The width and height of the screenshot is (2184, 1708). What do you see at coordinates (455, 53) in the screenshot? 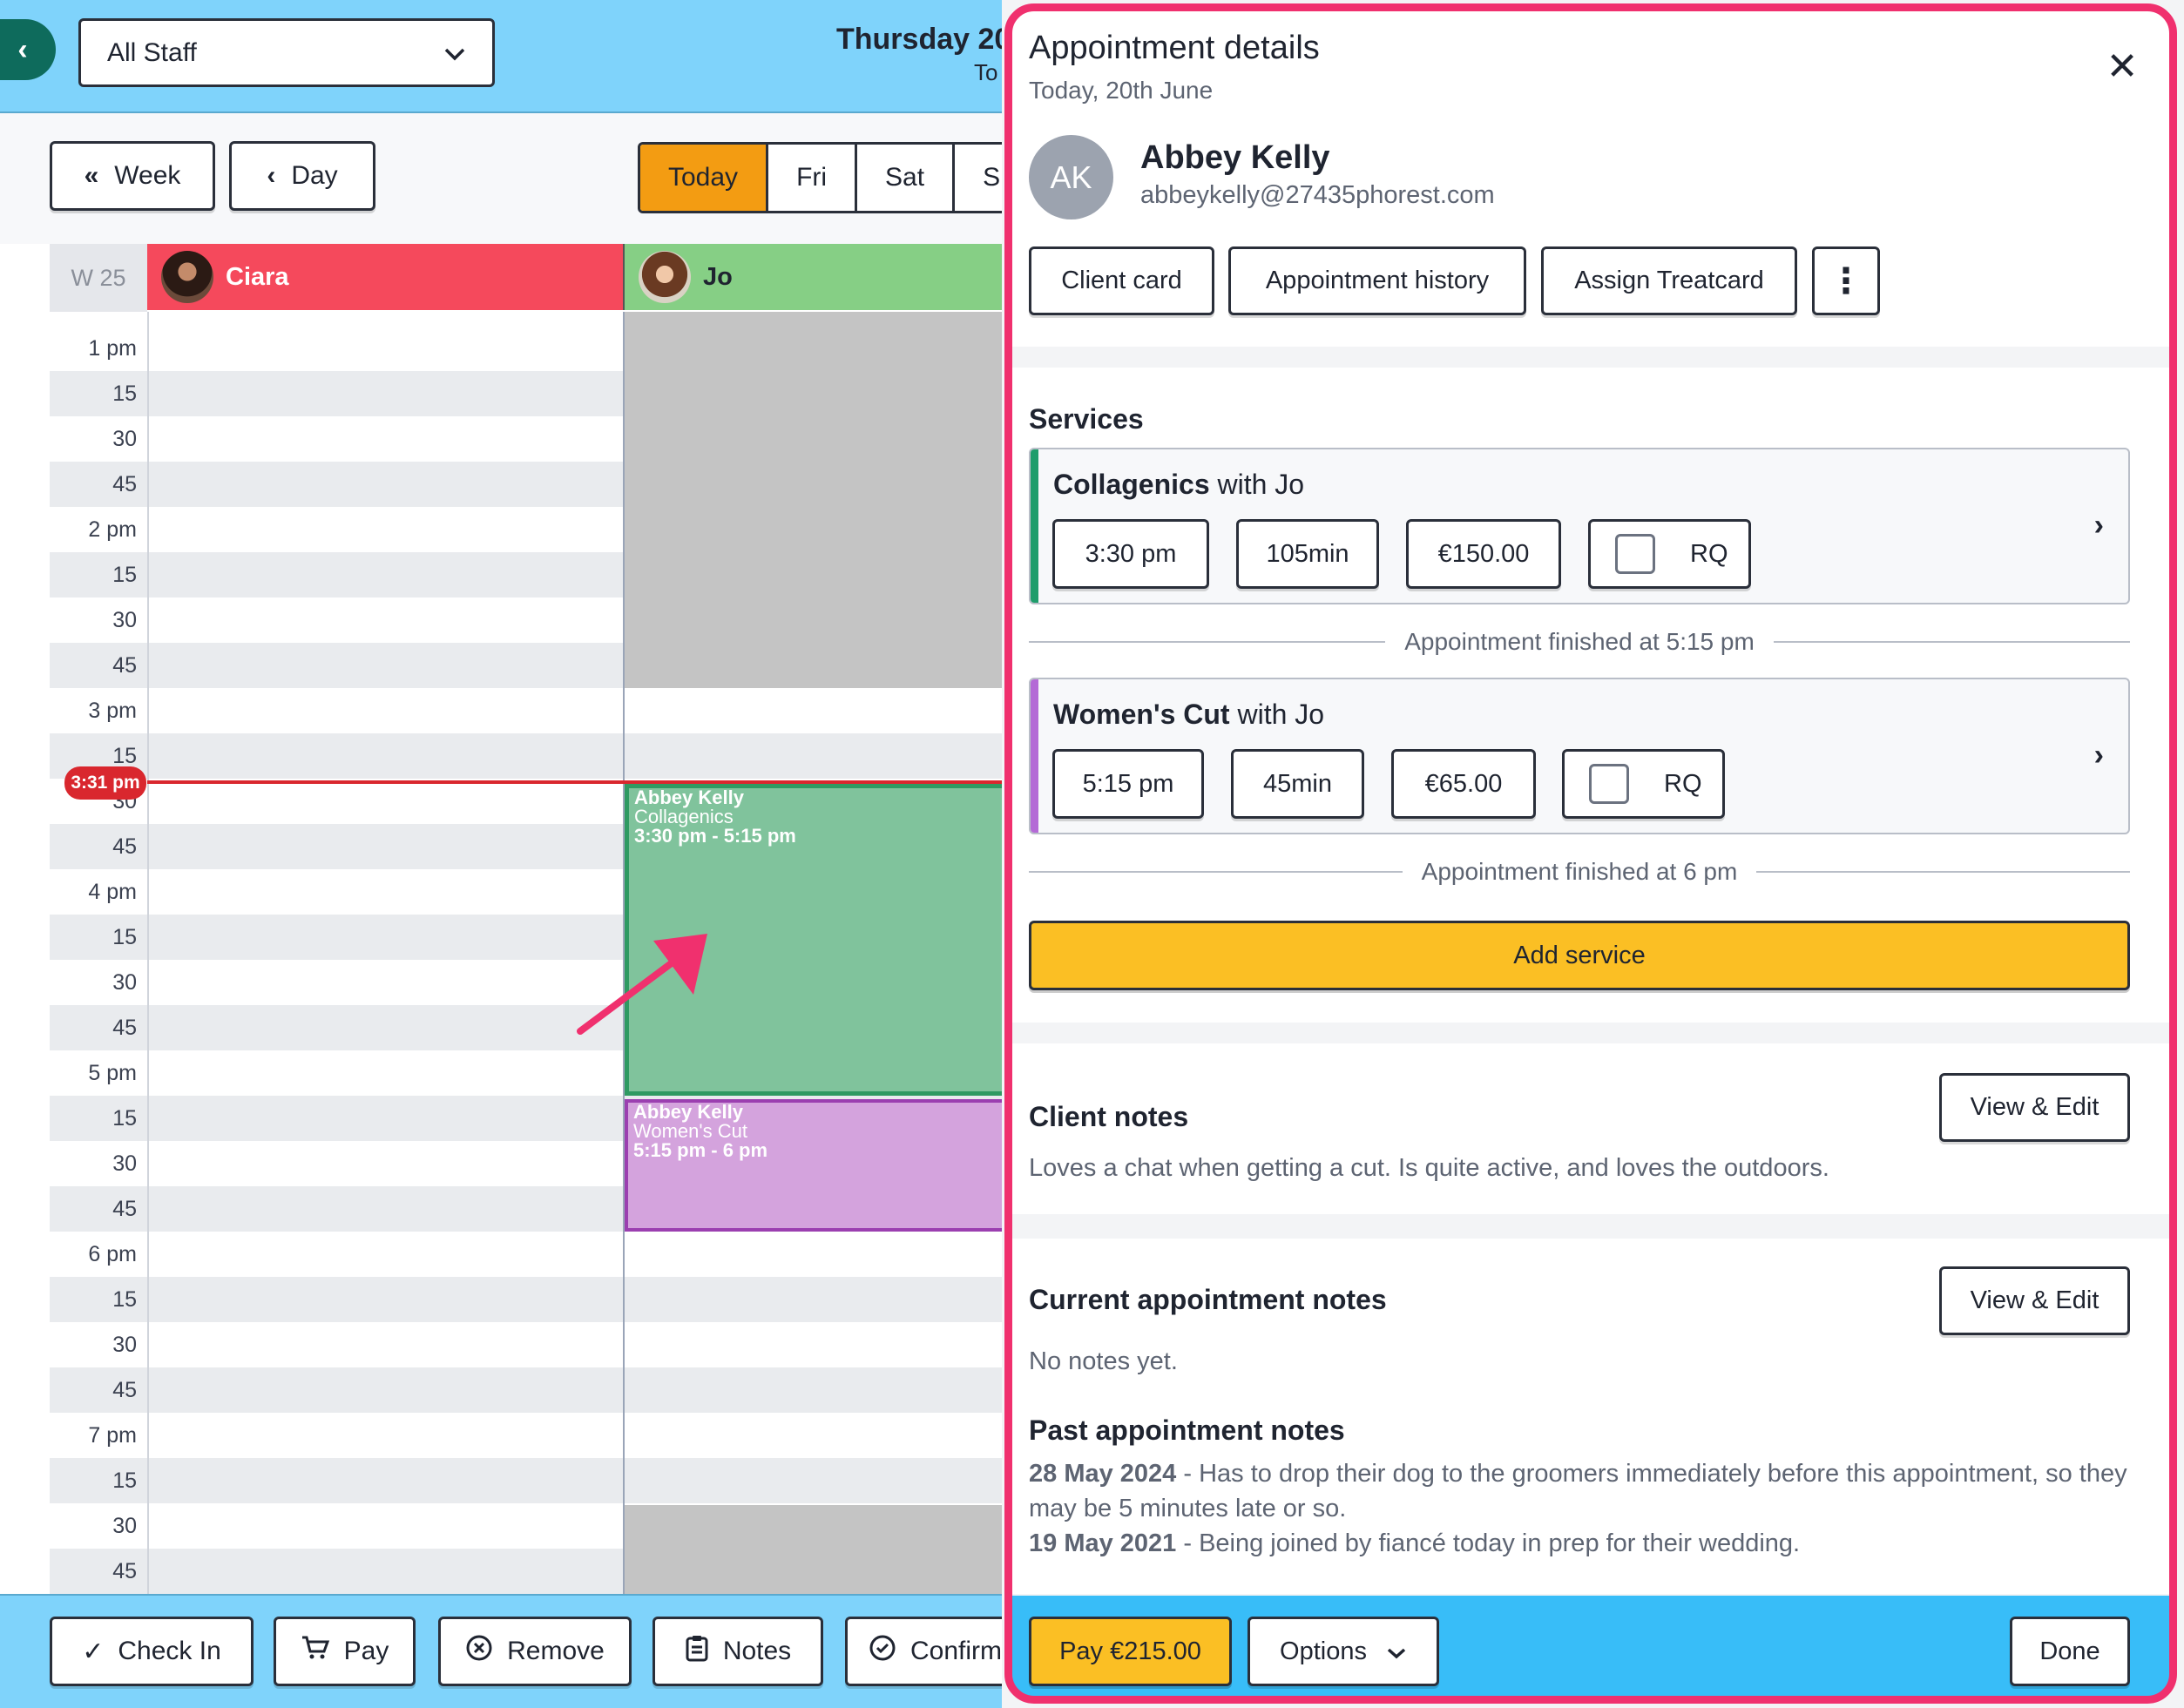
I see `chevron-down-icon` at bounding box center [455, 53].